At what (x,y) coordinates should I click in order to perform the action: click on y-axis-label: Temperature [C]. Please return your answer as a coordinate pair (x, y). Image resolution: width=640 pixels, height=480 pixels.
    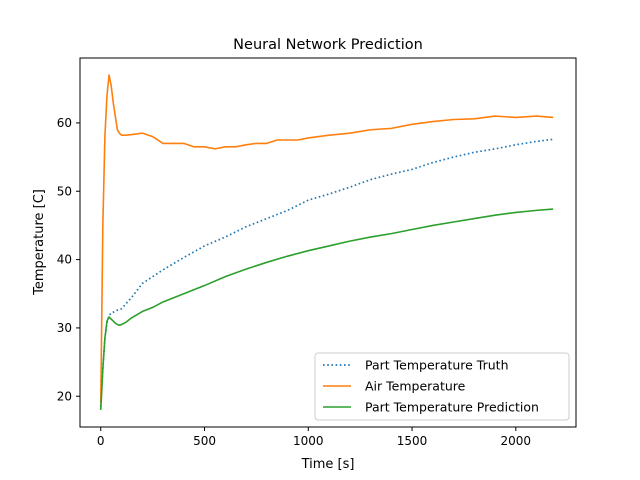
    Looking at the image, I should click on (39, 242).